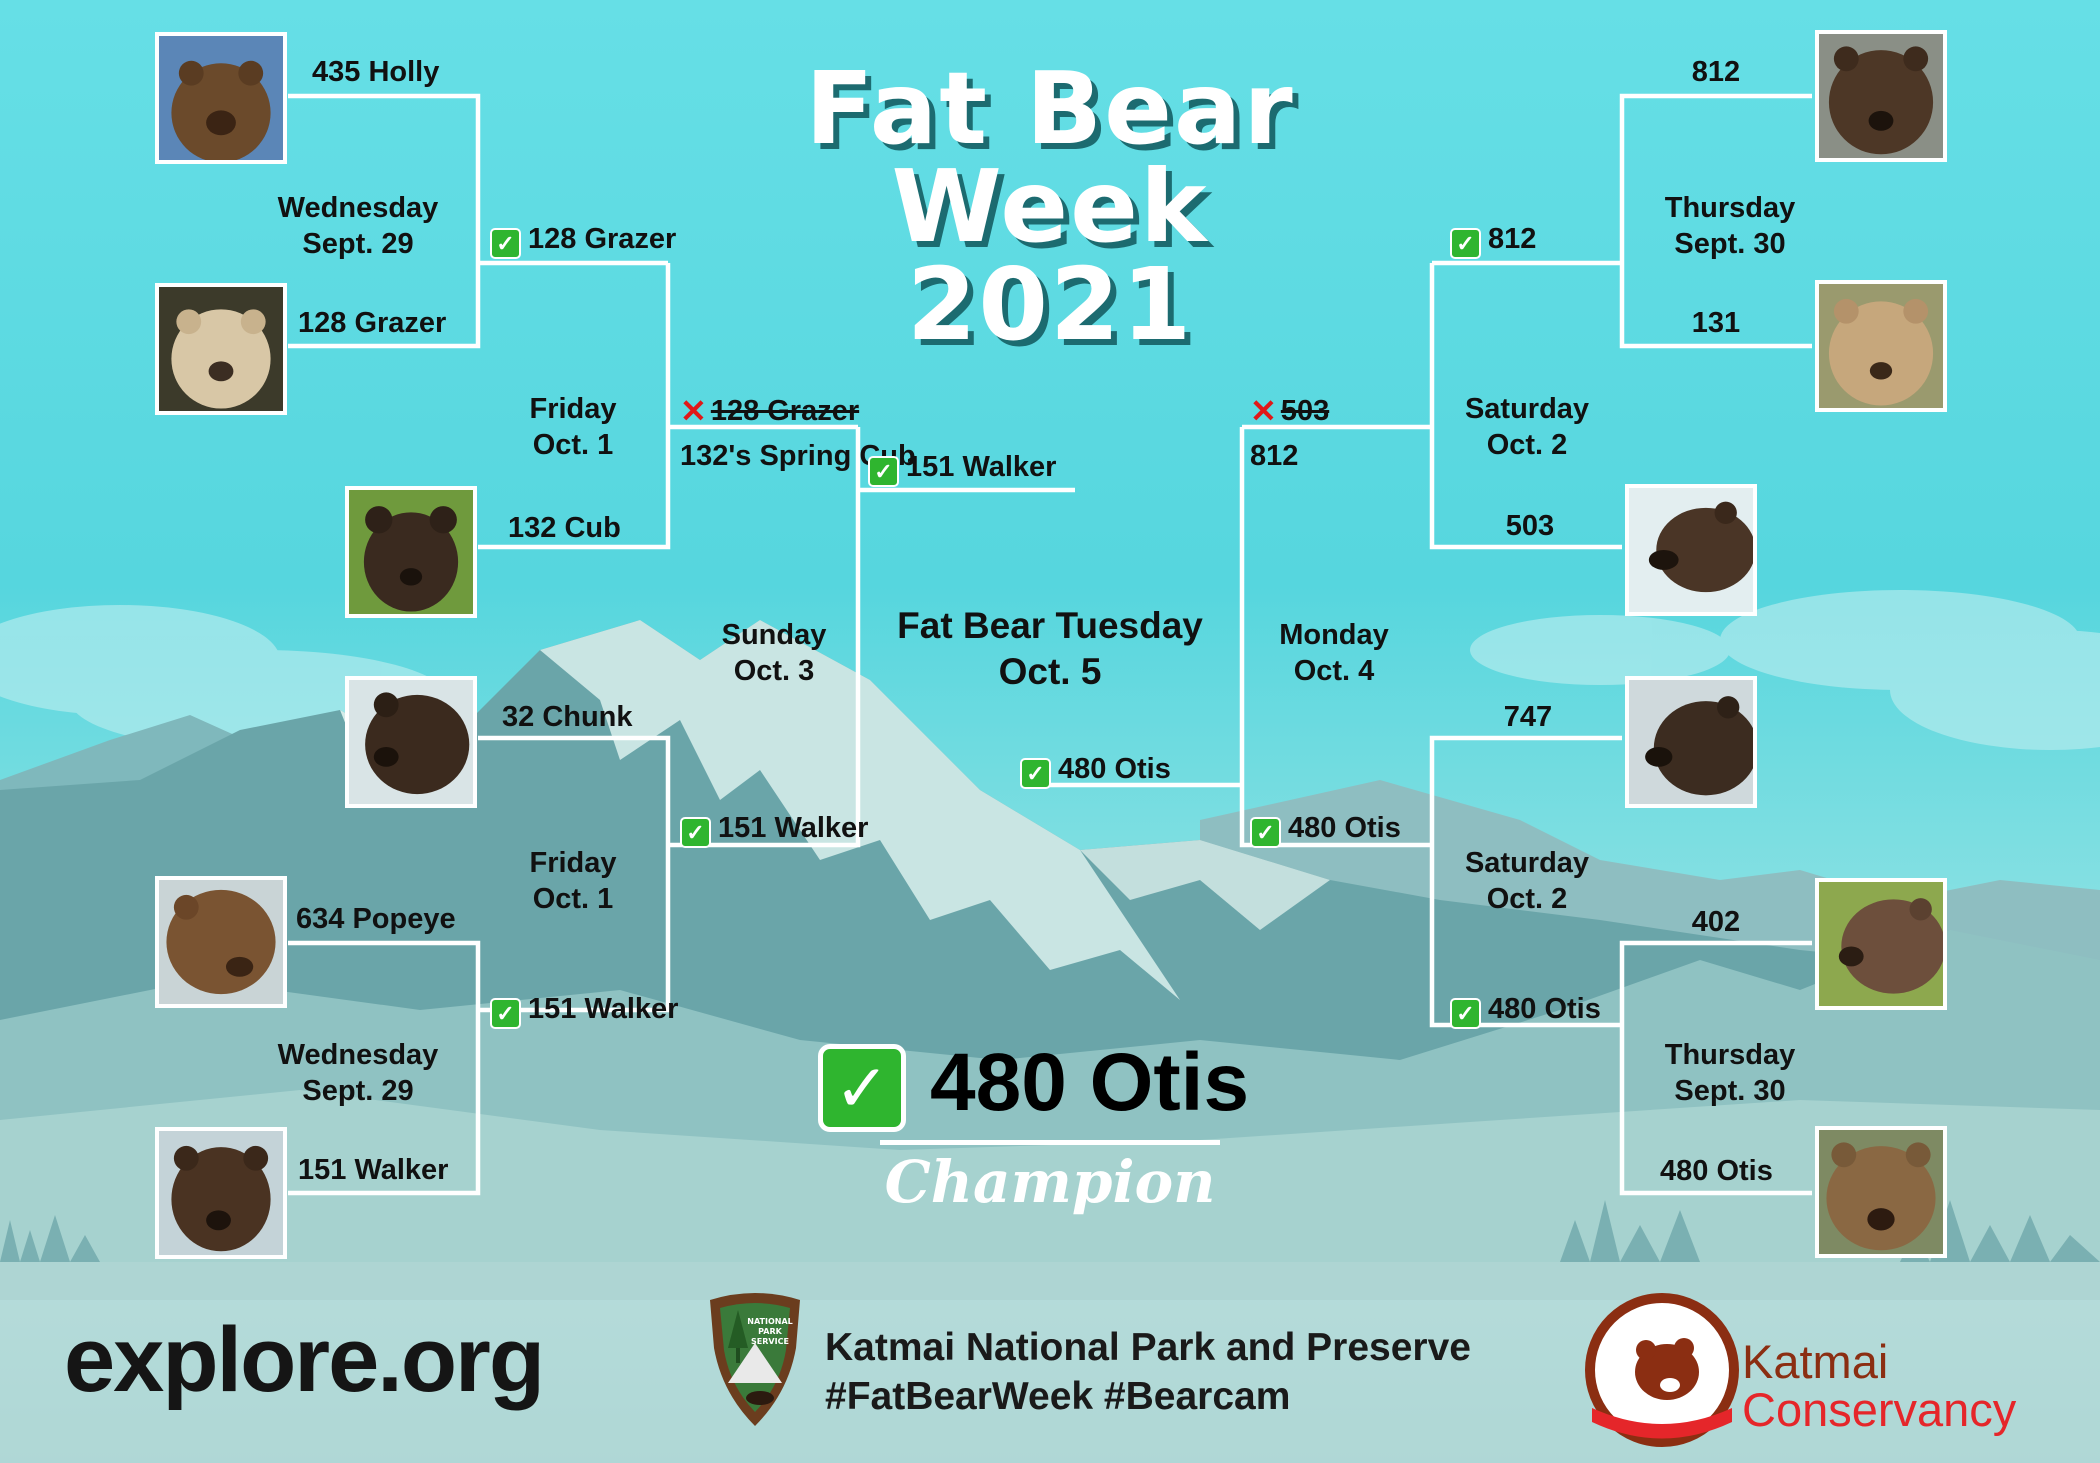  Describe the element at coordinates (564, 528) in the screenshot. I see `bear-label-132: 132 Cub` at that location.